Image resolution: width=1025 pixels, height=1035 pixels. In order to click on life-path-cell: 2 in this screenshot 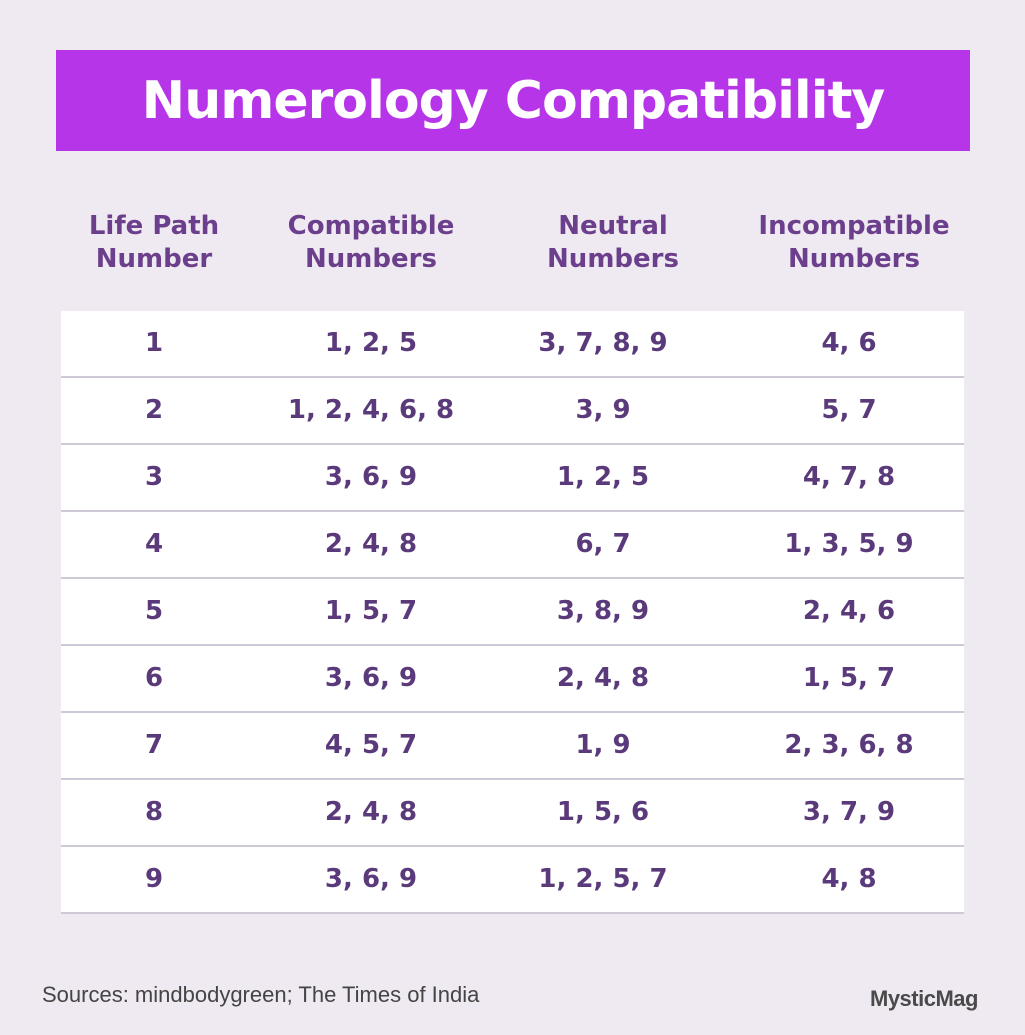, I will do `click(154, 410)`.